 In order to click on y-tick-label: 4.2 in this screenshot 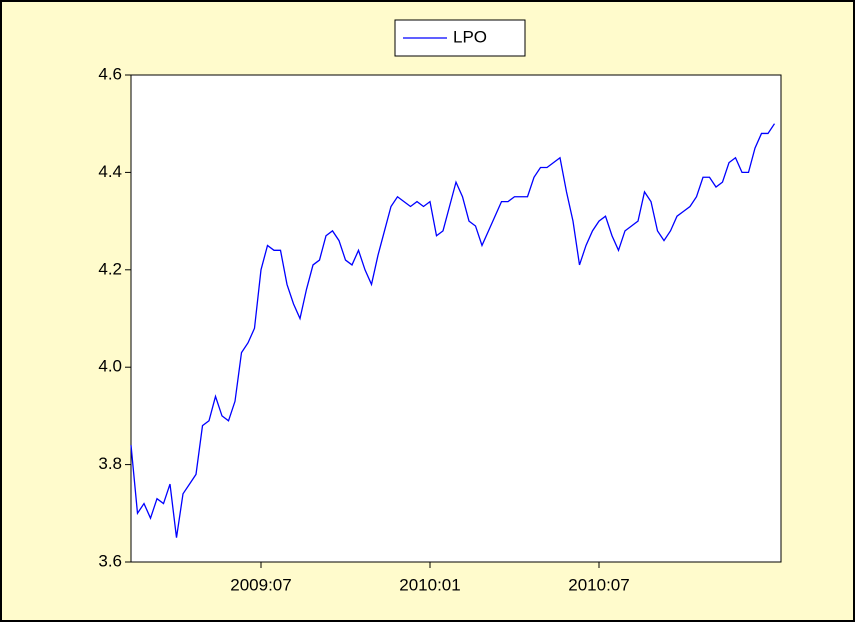, I will do `click(110, 268)`.